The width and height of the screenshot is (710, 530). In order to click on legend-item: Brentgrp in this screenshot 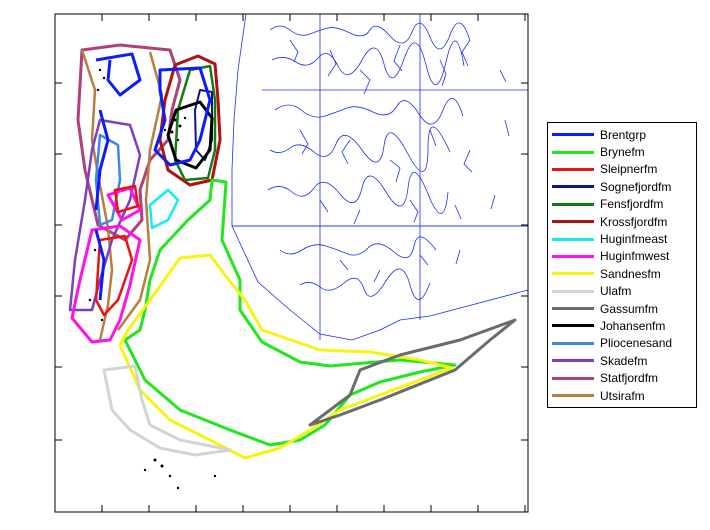, I will do `click(622, 134)`.